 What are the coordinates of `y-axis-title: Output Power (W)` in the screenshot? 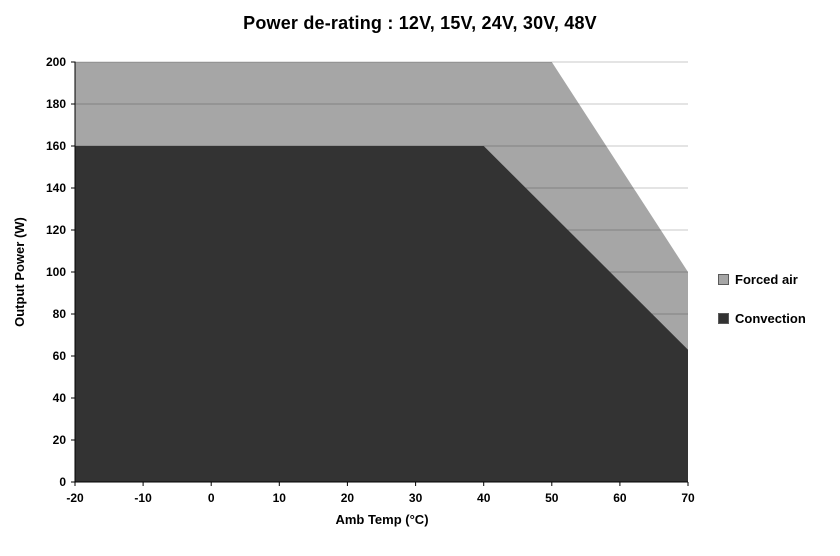 It's located at (19, 272).